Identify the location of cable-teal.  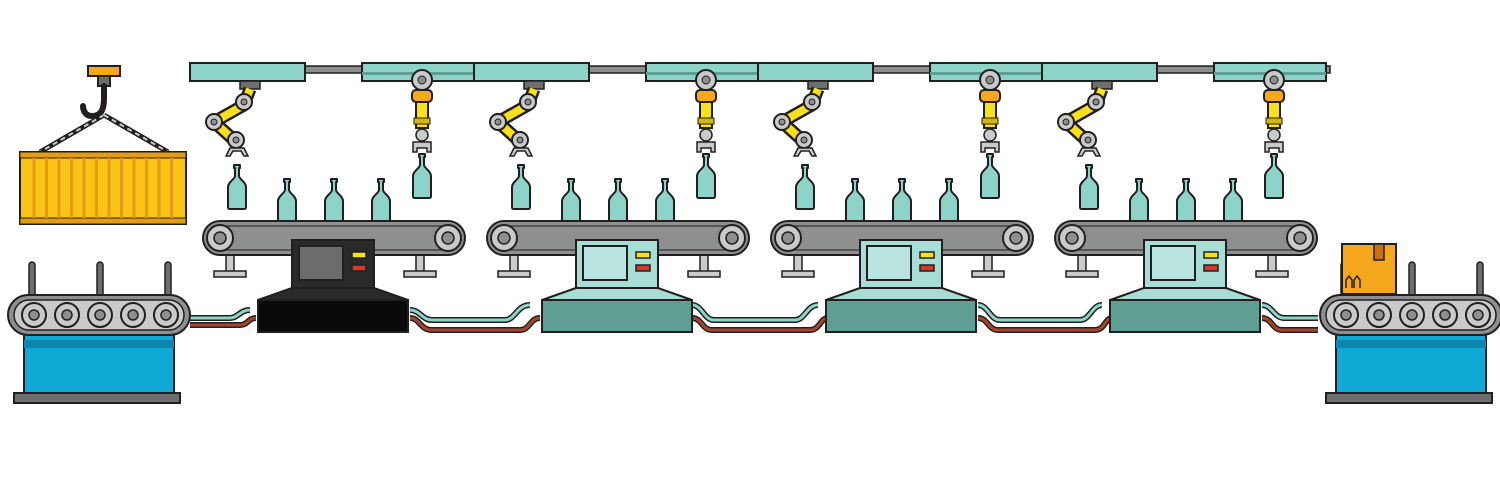
(754, 312).